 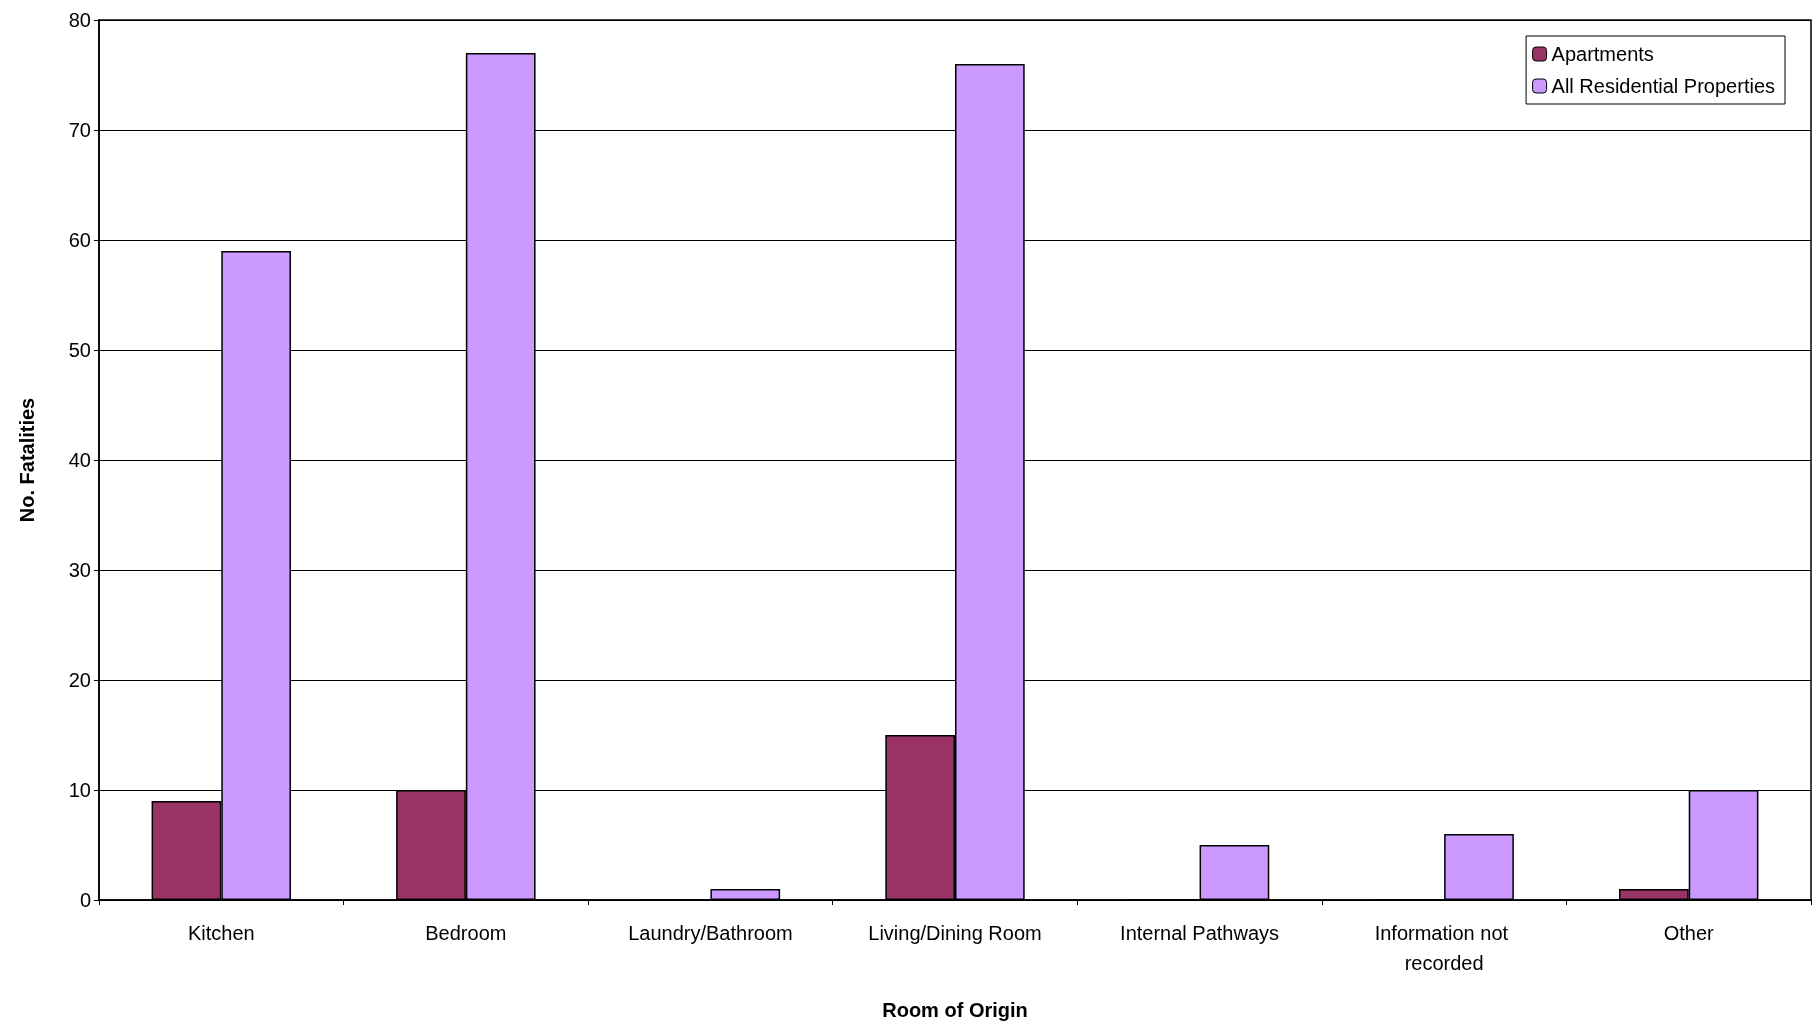 What do you see at coordinates (955, 1010) in the screenshot?
I see `x-axis-title: Room of Origin` at bounding box center [955, 1010].